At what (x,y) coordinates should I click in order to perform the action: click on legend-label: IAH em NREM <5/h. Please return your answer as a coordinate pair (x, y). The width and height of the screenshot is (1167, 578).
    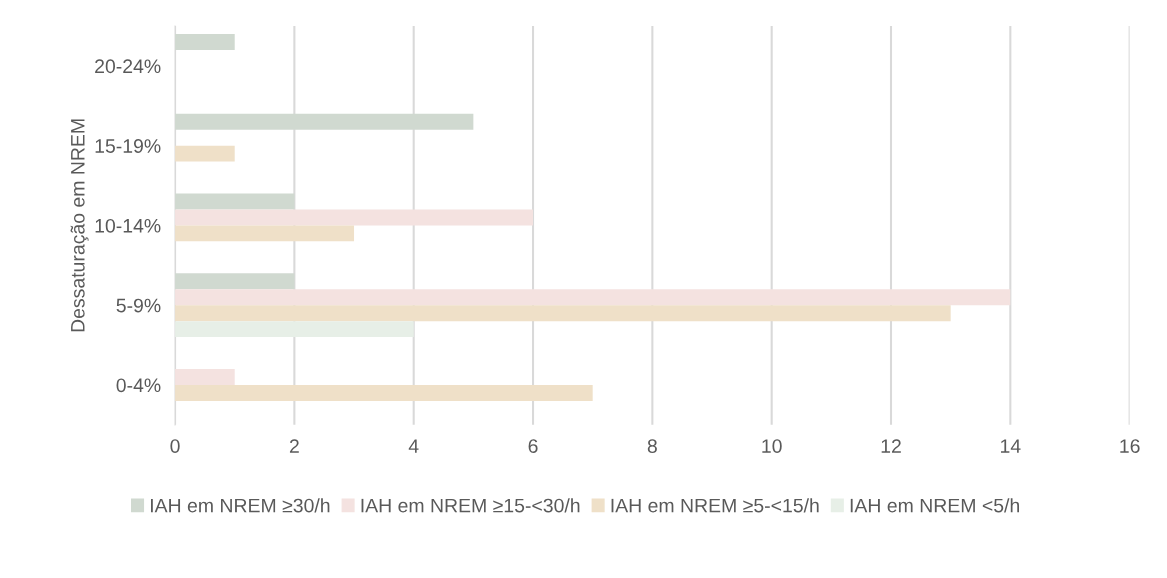
    Looking at the image, I should click on (934, 505).